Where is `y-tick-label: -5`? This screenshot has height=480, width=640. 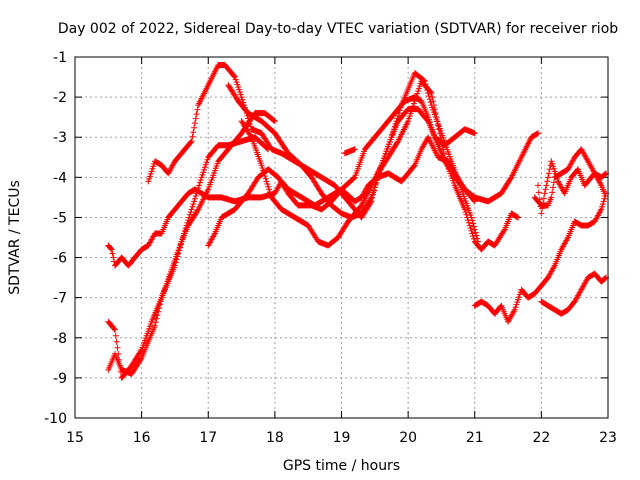
y-tick-label: -5 is located at coordinates (60, 218).